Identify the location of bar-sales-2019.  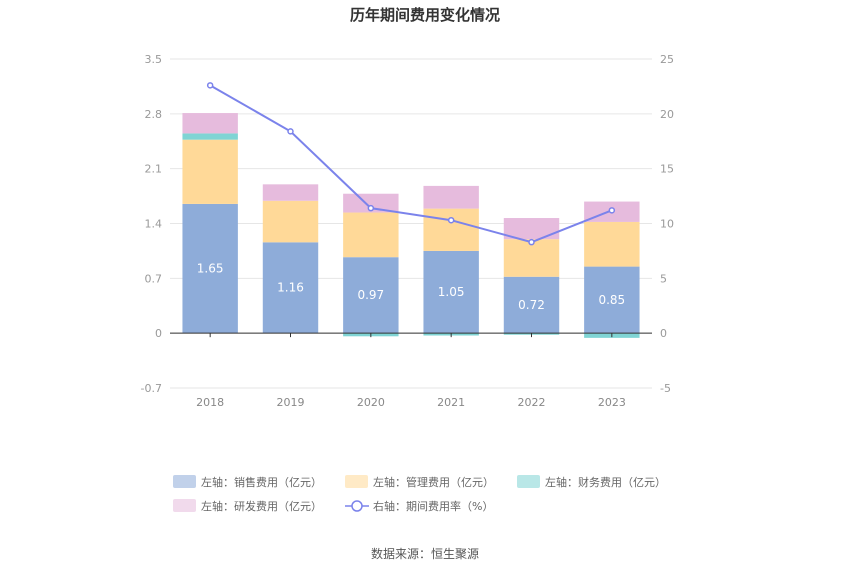
(290, 288).